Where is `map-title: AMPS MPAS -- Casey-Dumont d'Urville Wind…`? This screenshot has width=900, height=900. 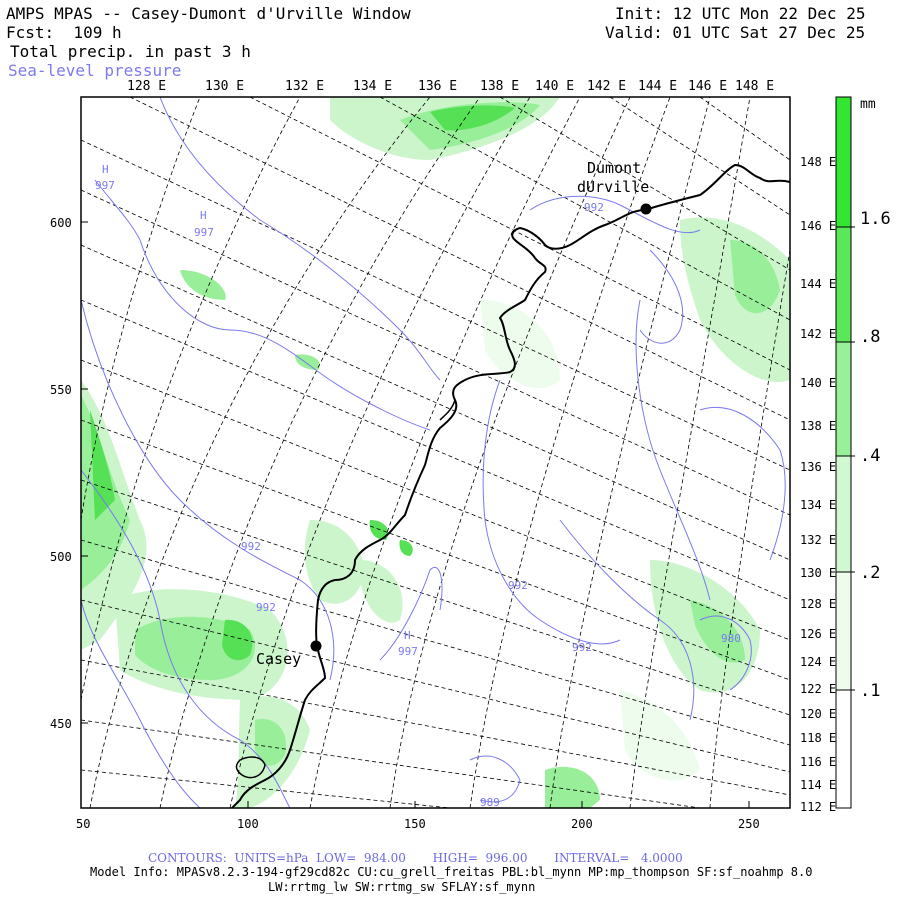 map-title: AMPS MPAS -- Casey-Dumont d'Urville Wind… is located at coordinates (208, 13).